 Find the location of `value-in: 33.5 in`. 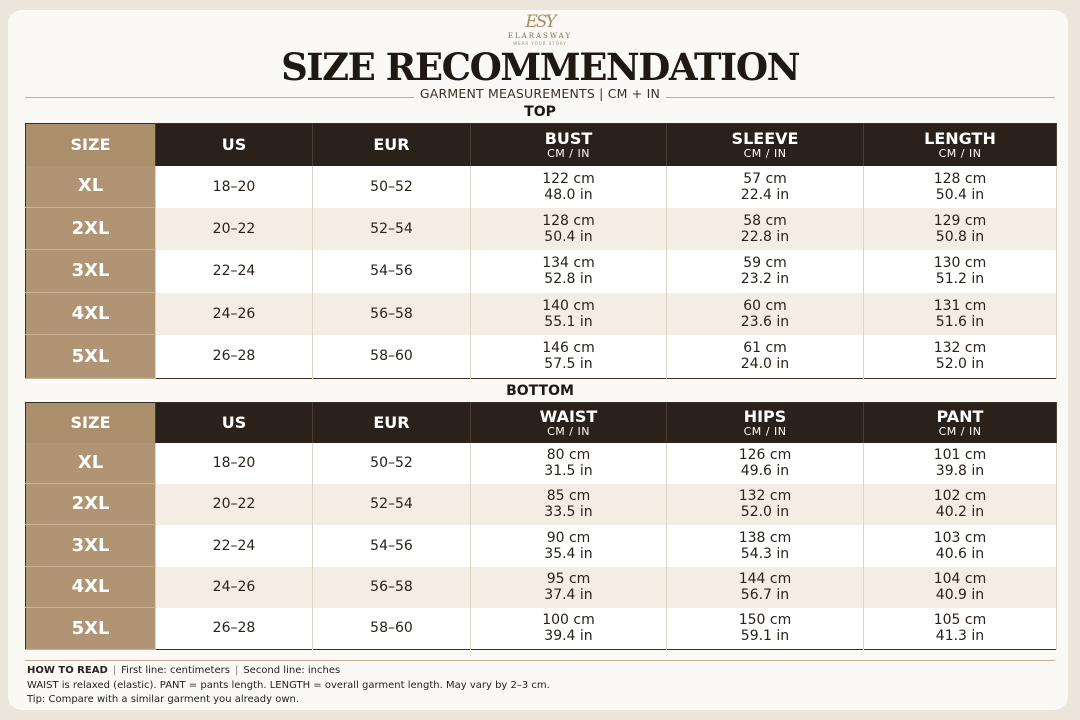

value-in: 33.5 in is located at coordinates (568, 512).